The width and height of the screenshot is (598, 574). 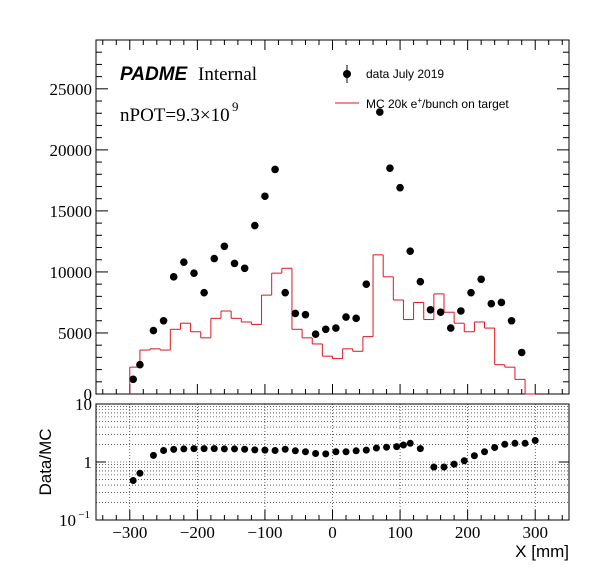 What do you see at coordinates (154, 74) in the screenshot?
I see `padme-logo: PADME` at bounding box center [154, 74].